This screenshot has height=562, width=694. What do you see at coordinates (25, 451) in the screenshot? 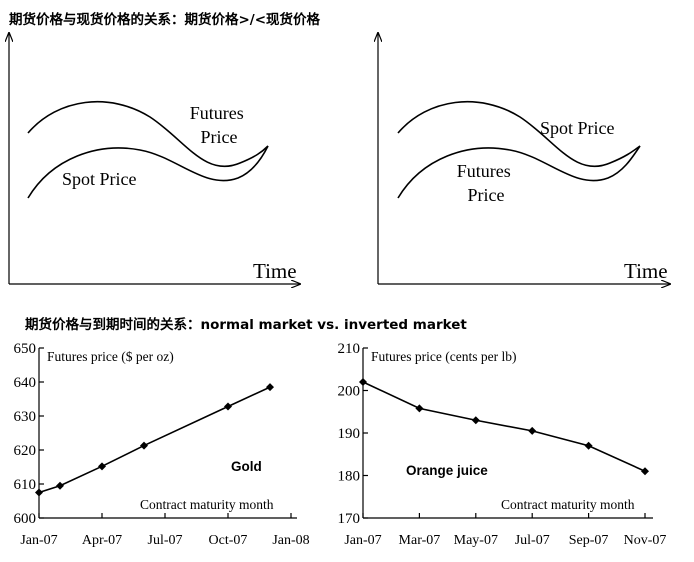
I see `y-tick-label: 620` at bounding box center [25, 451].